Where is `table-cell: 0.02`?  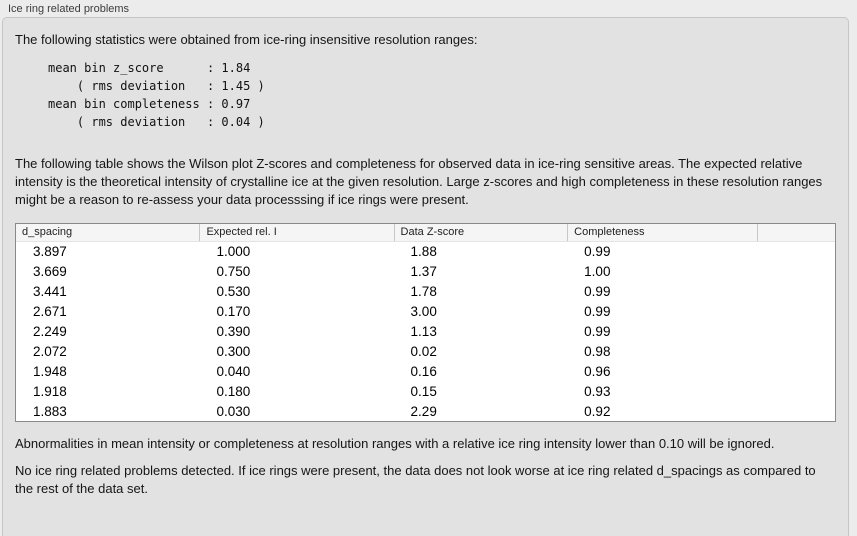
table-cell: 0.02 is located at coordinates (423, 351).